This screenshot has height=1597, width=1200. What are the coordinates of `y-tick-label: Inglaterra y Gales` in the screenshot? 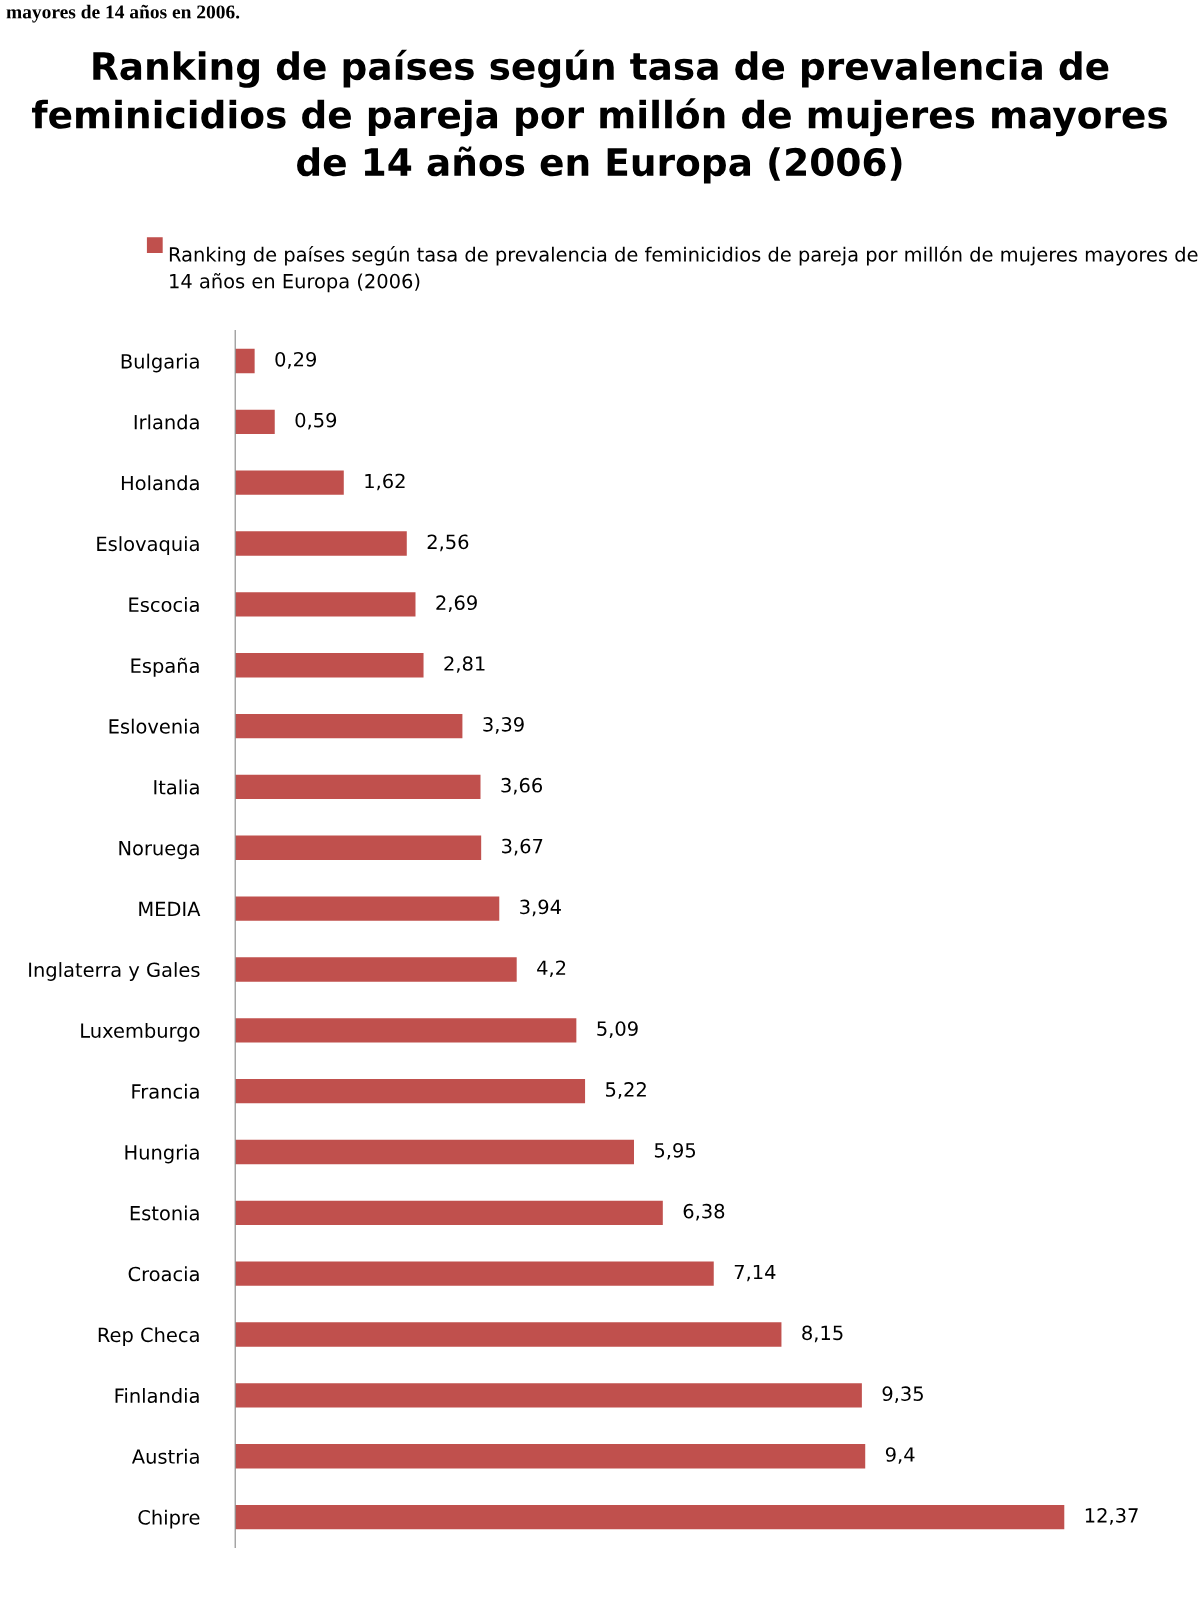 It's located at (114, 971).